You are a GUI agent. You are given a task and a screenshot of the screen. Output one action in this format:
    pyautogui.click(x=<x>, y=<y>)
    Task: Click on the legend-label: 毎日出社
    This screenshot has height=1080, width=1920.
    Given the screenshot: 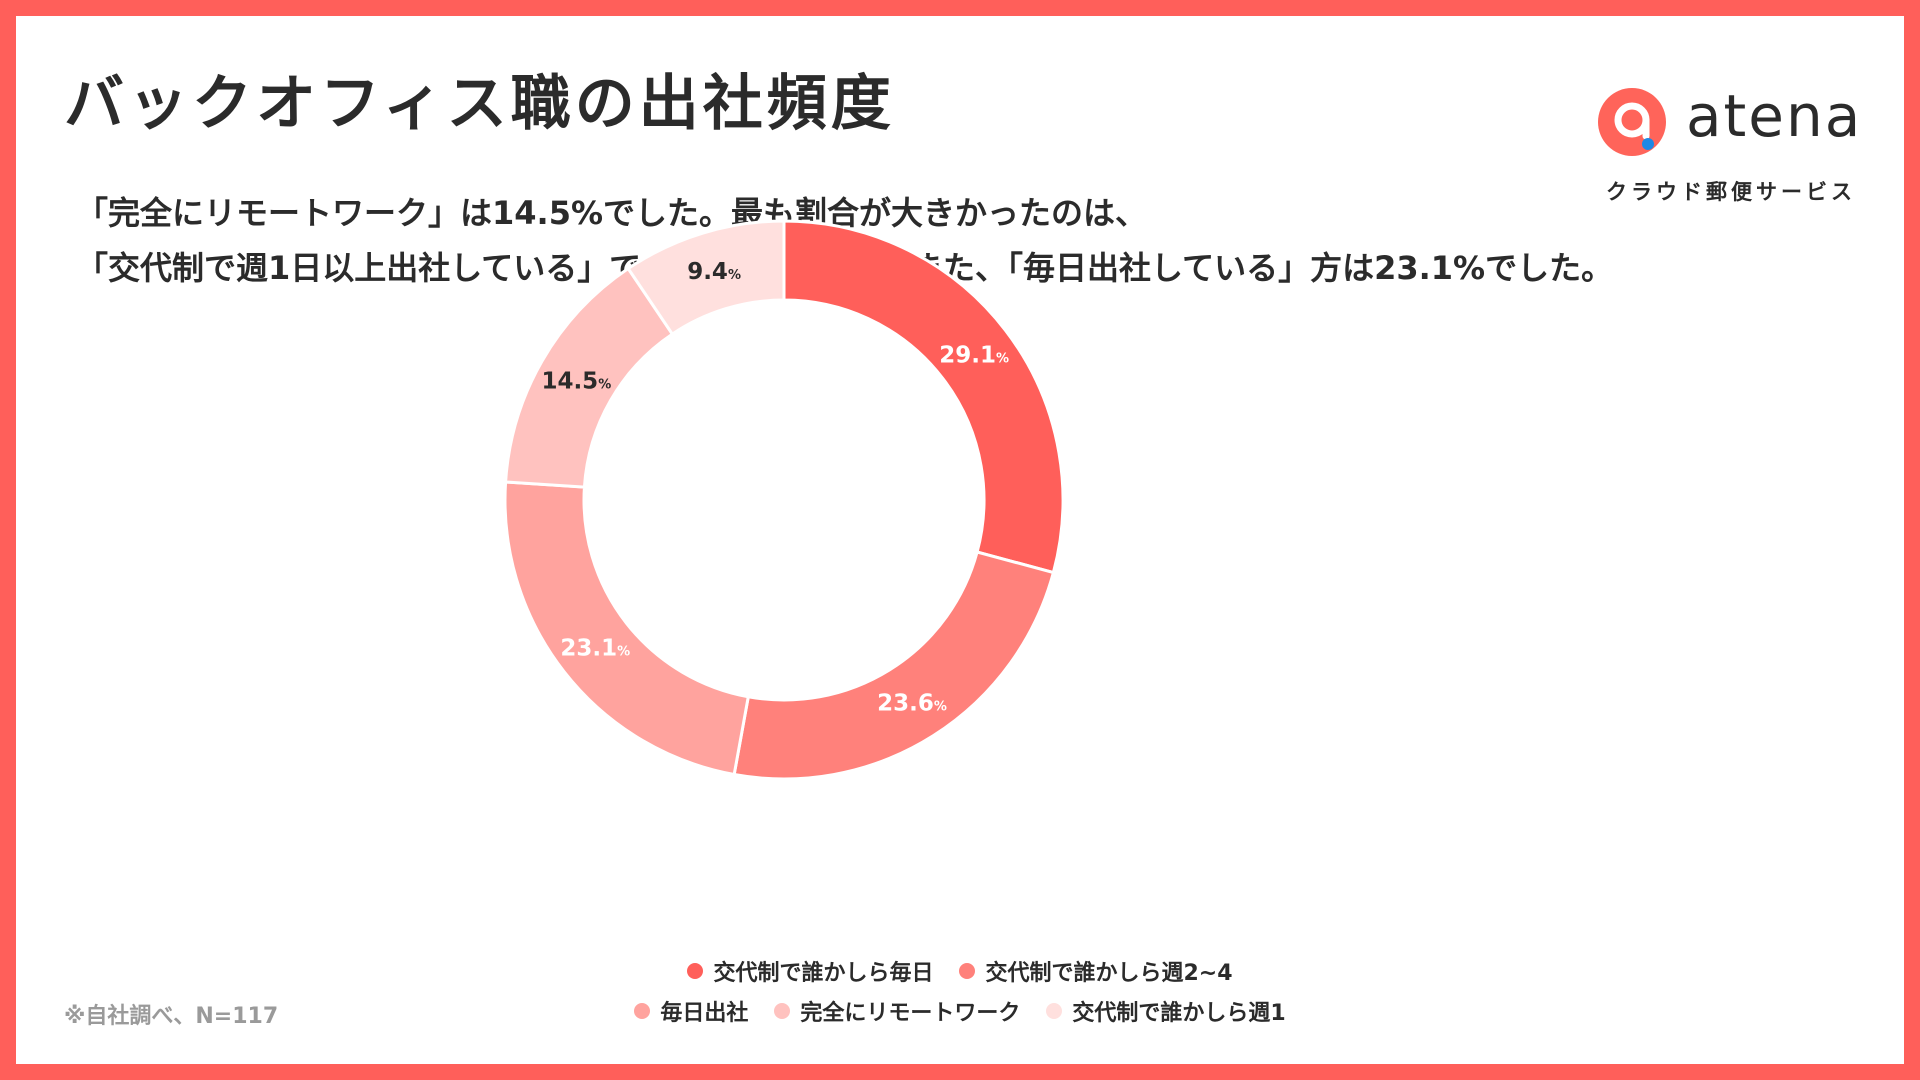 What is the action you would take?
    pyautogui.click(x=704, y=1013)
    